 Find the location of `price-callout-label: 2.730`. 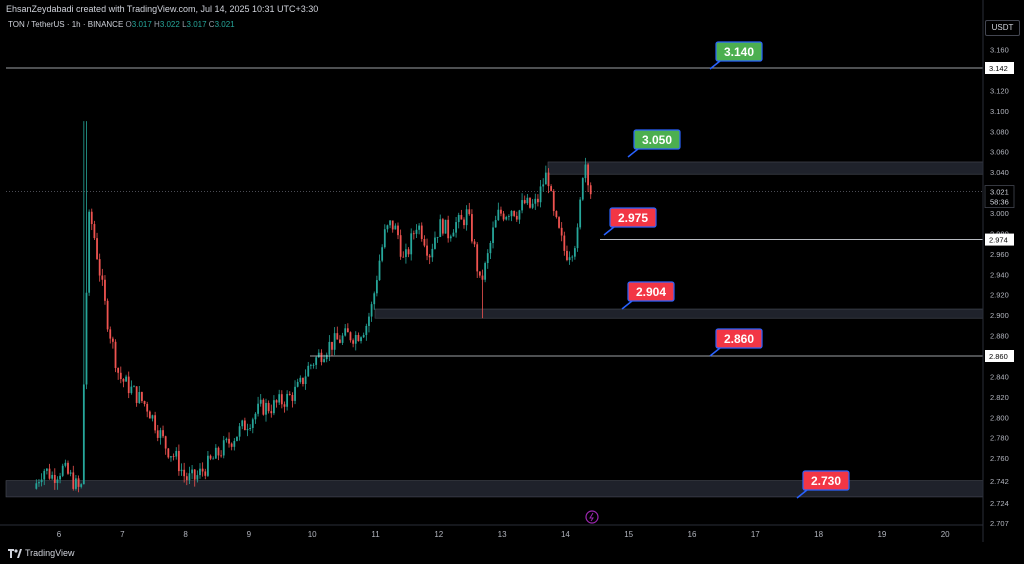

price-callout-label: 2.730 is located at coordinates (826, 481).